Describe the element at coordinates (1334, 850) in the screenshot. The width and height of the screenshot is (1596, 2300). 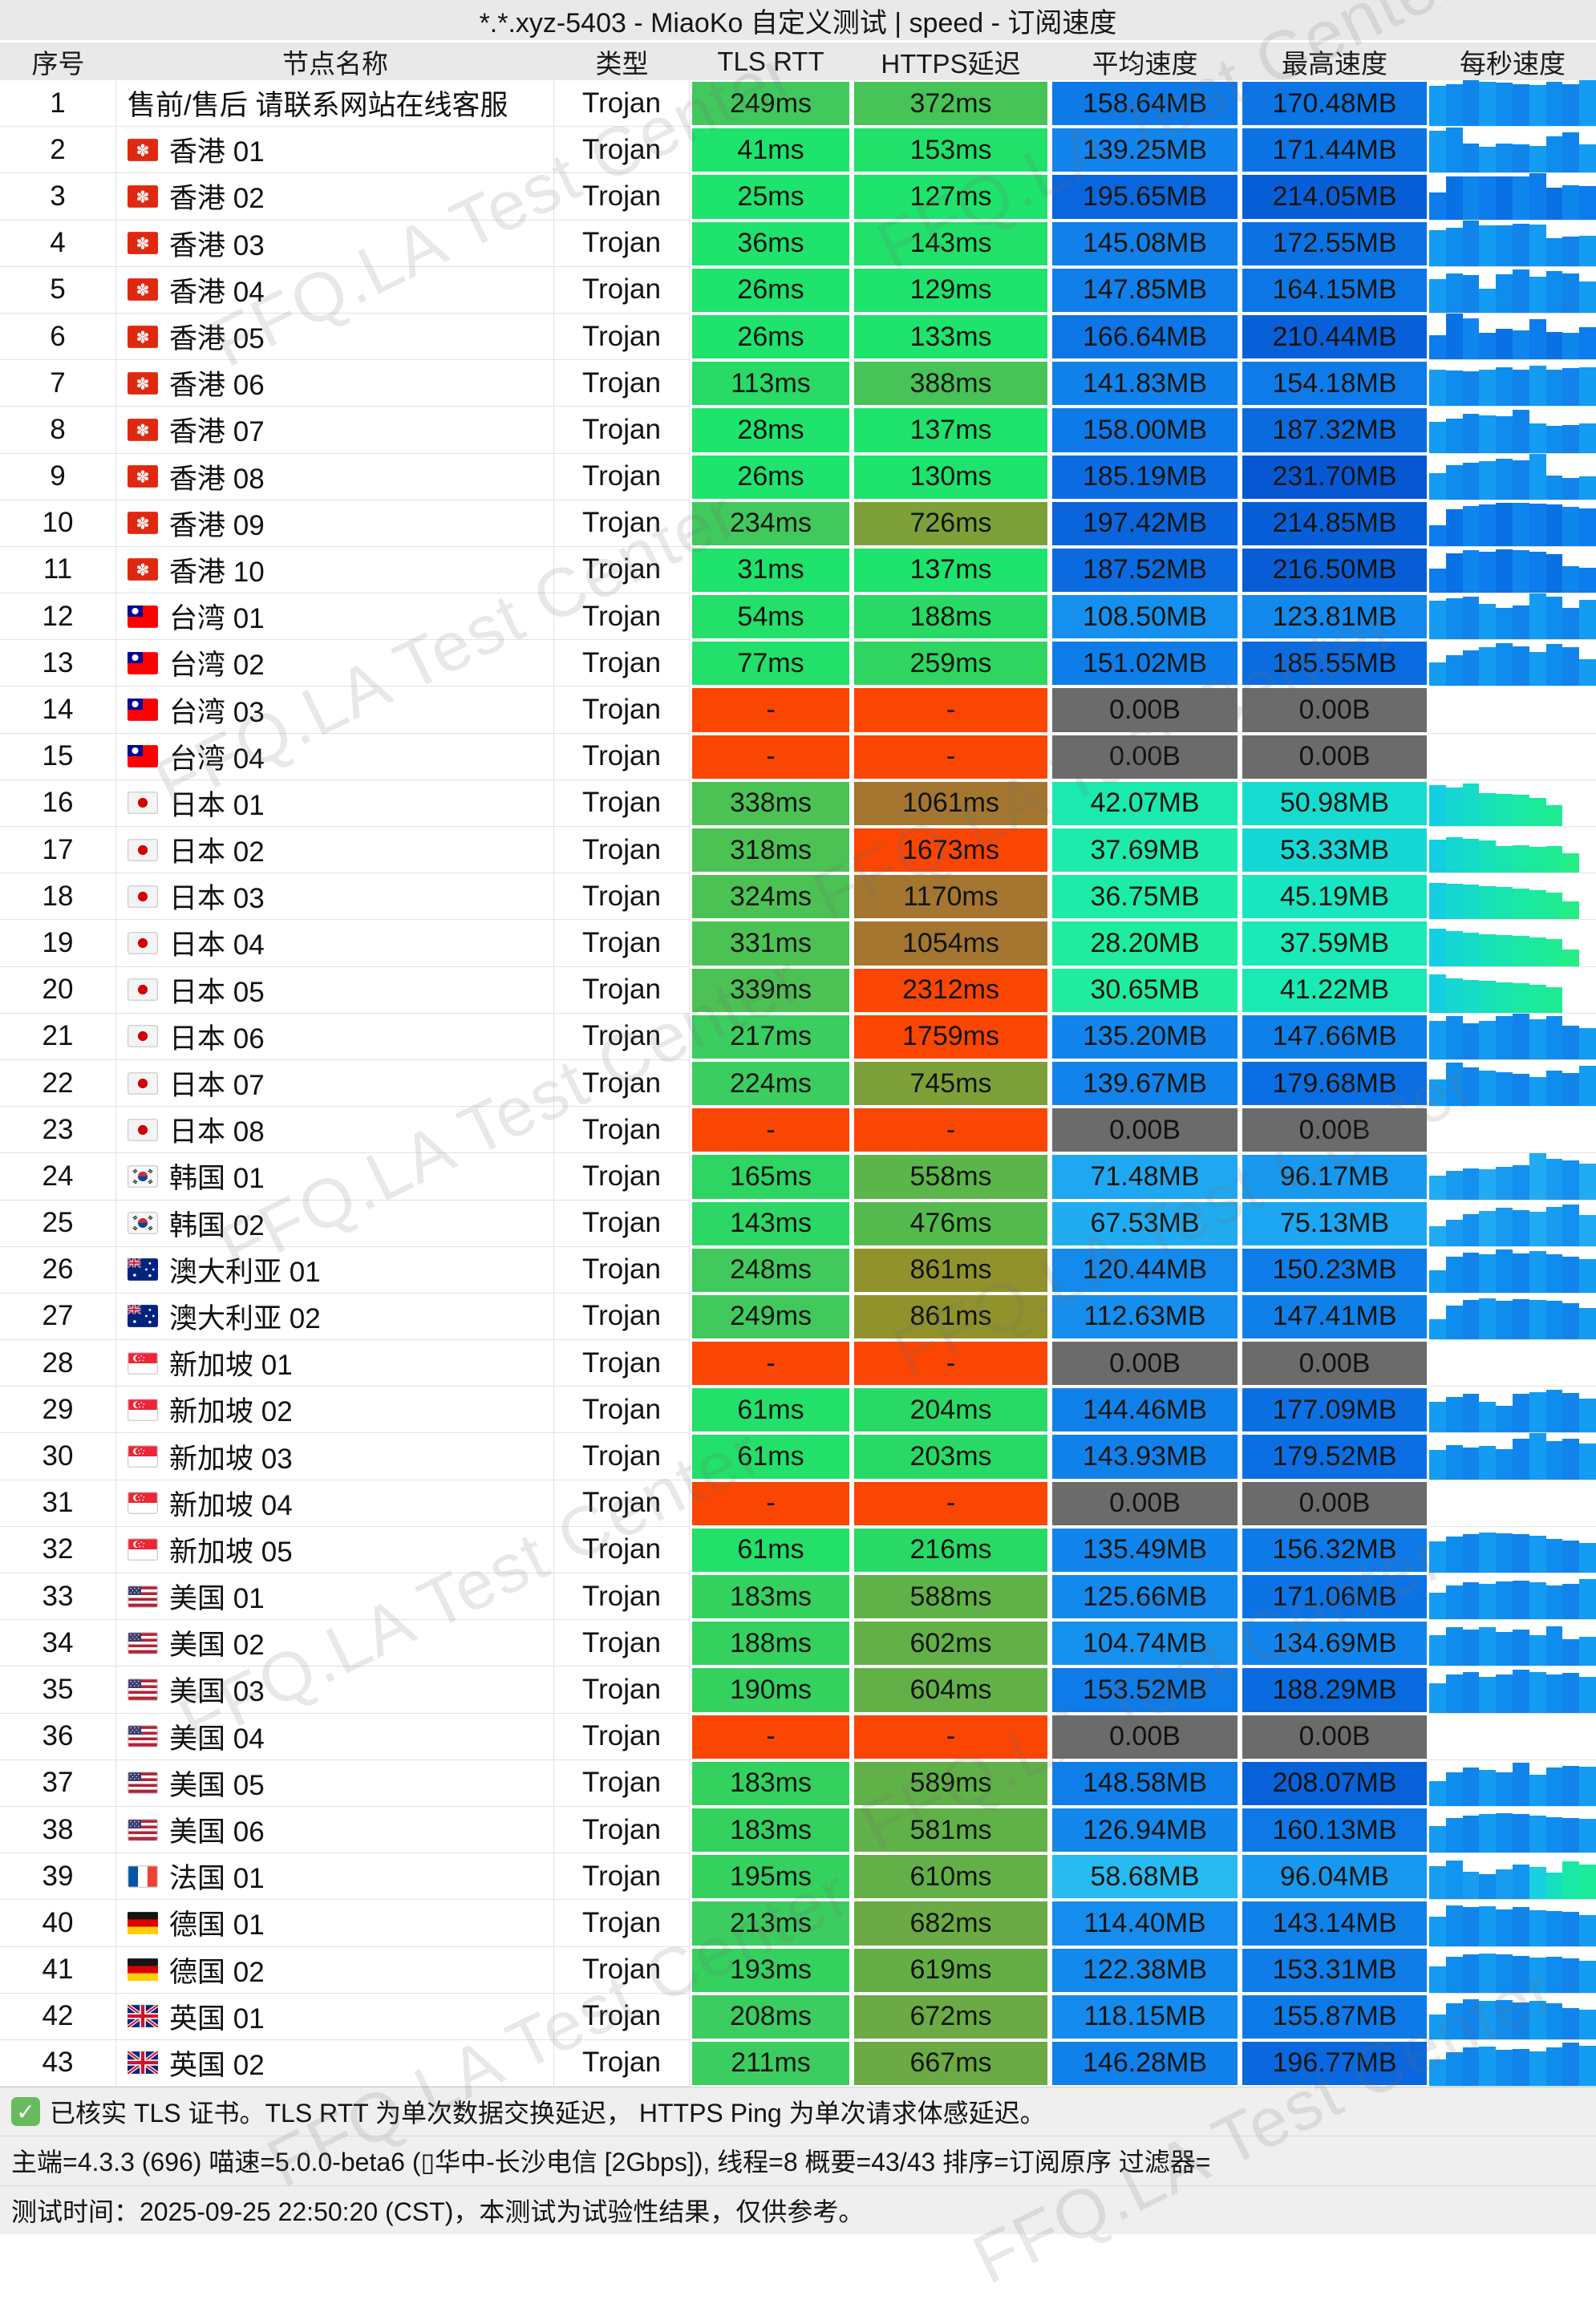
I see `max-speed-cell: 53.33MB` at that location.